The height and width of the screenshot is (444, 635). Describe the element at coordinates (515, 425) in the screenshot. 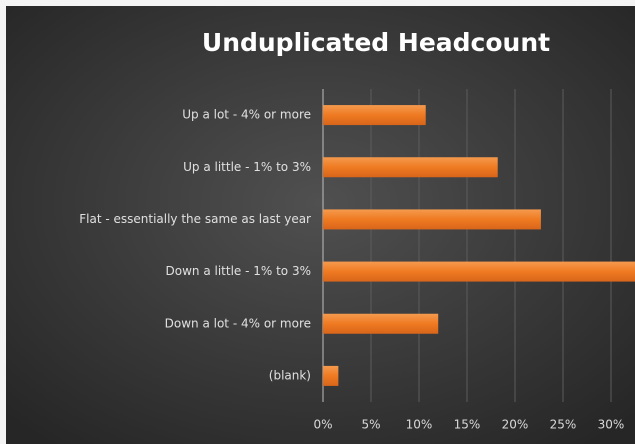

I see `x-tick-label: 20%` at that location.